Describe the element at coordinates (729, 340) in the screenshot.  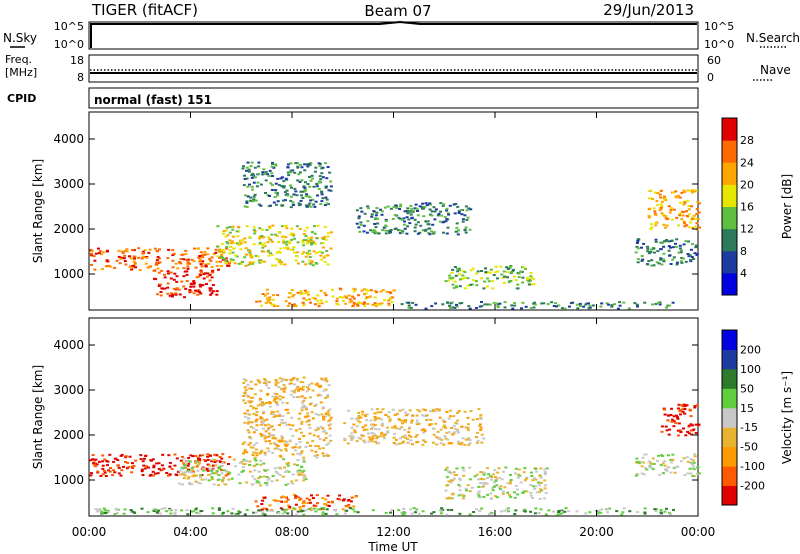
I see `velocity-colorbar-swatch` at that location.